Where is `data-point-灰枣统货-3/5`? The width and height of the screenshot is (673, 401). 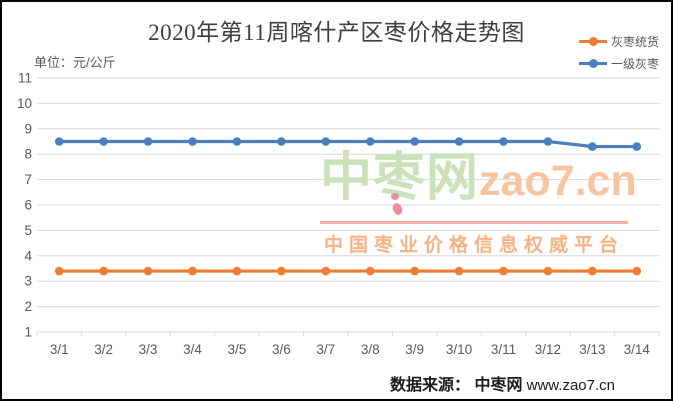 data-point-灰枣统货-3/5 is located at coordinates (237, 271).